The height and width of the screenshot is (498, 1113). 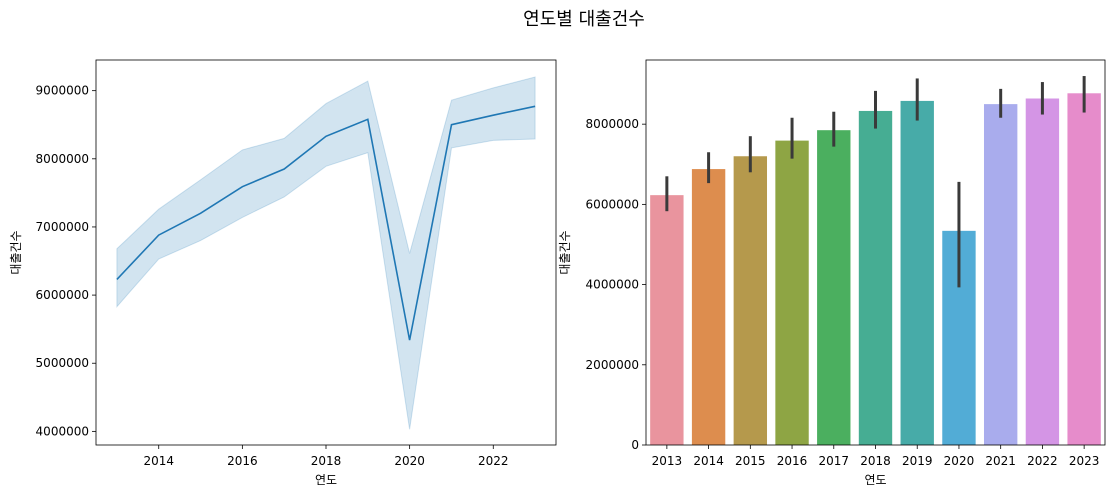 I want to click on line-y-tick-label: 6000000, so click(x=62, y=295).